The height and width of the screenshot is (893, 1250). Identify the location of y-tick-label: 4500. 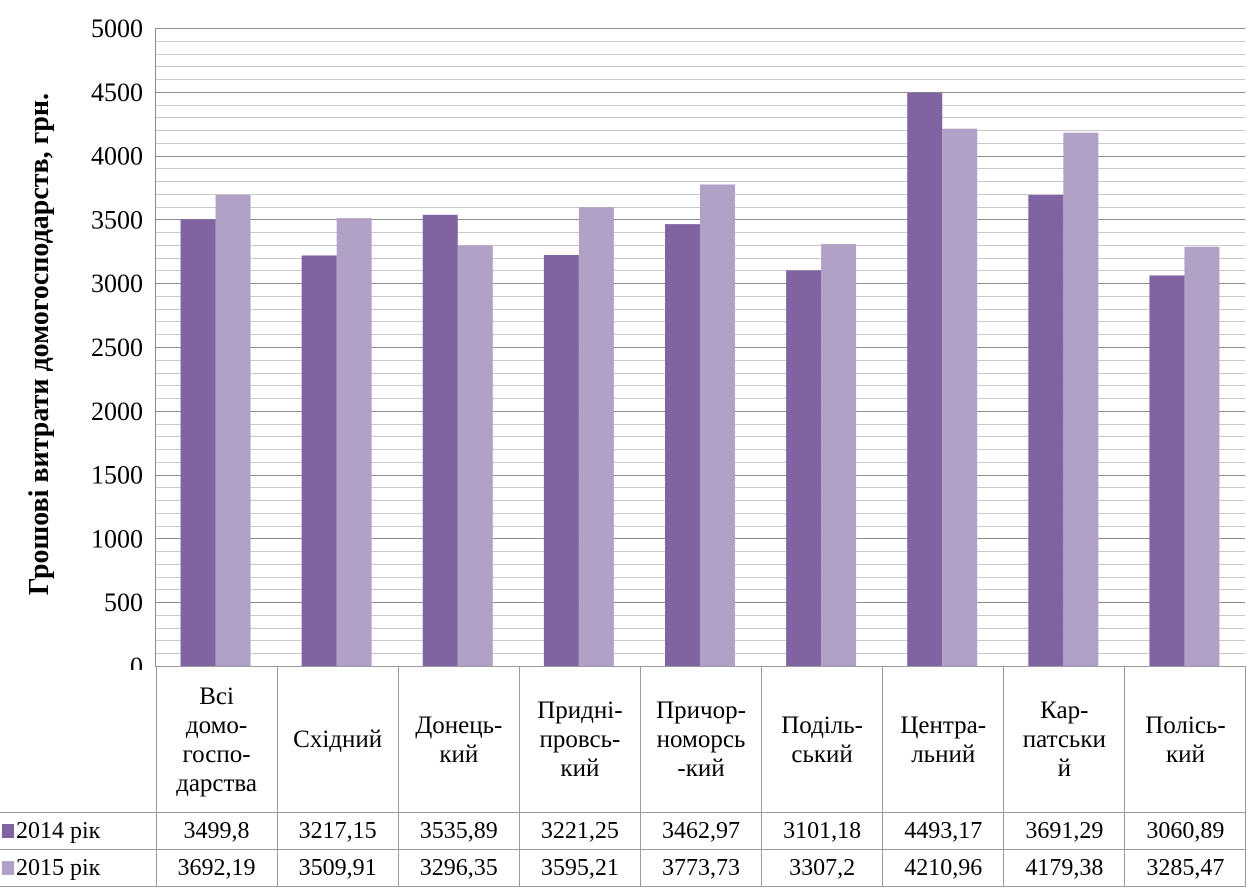
(117, 92).